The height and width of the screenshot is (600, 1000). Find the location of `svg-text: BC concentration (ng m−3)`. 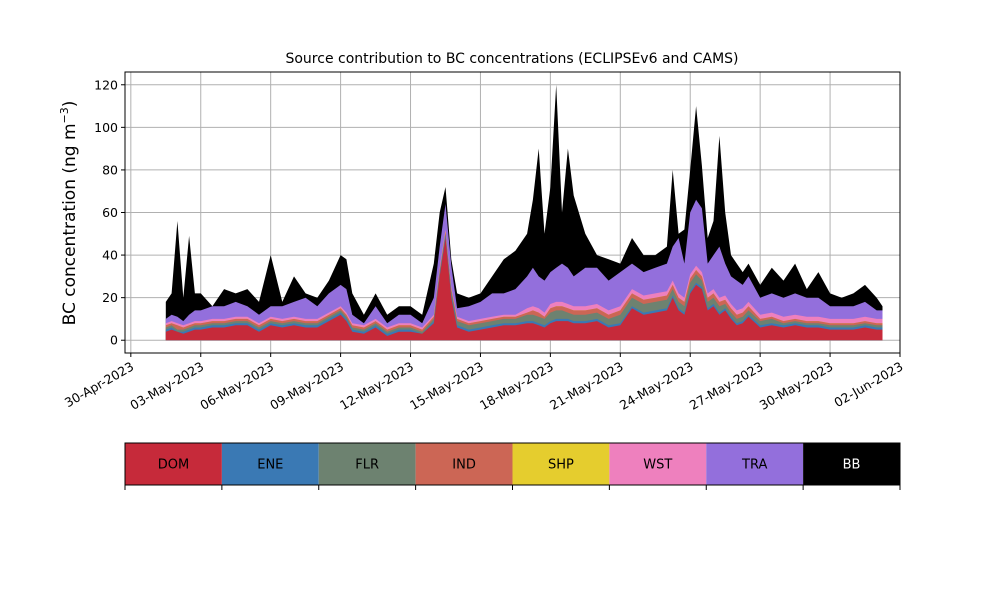

svg-text: BC concentration (ng m−3) is located at coordinates (69, 213).